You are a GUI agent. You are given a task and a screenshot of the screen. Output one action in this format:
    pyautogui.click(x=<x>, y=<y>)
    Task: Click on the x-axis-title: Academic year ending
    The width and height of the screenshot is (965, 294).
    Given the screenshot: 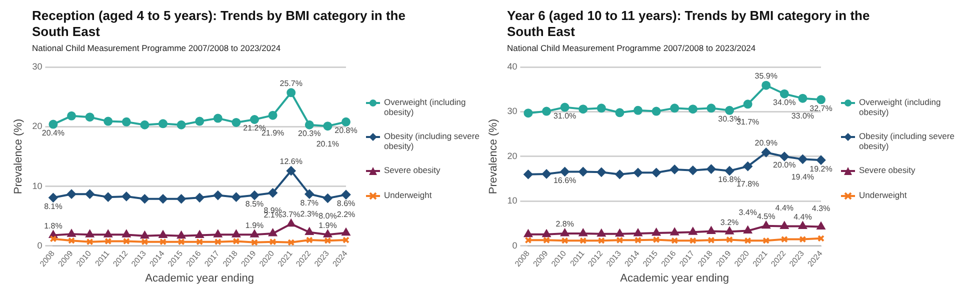 What is the action you would take?
    pyautogui.click(x=199, y=278)
    